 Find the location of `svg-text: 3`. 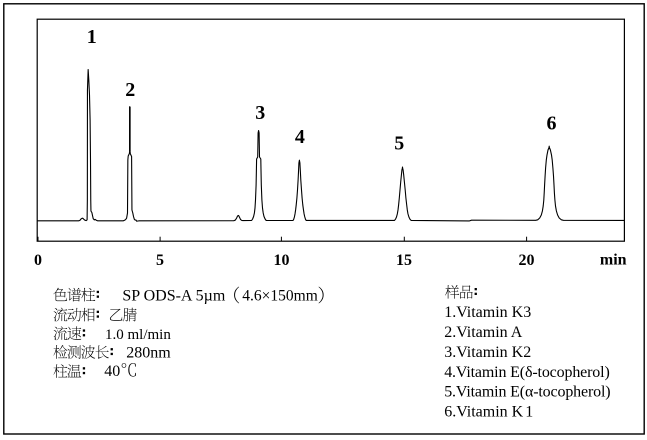

svg-text: 3 is located at coordinates (260, 113).